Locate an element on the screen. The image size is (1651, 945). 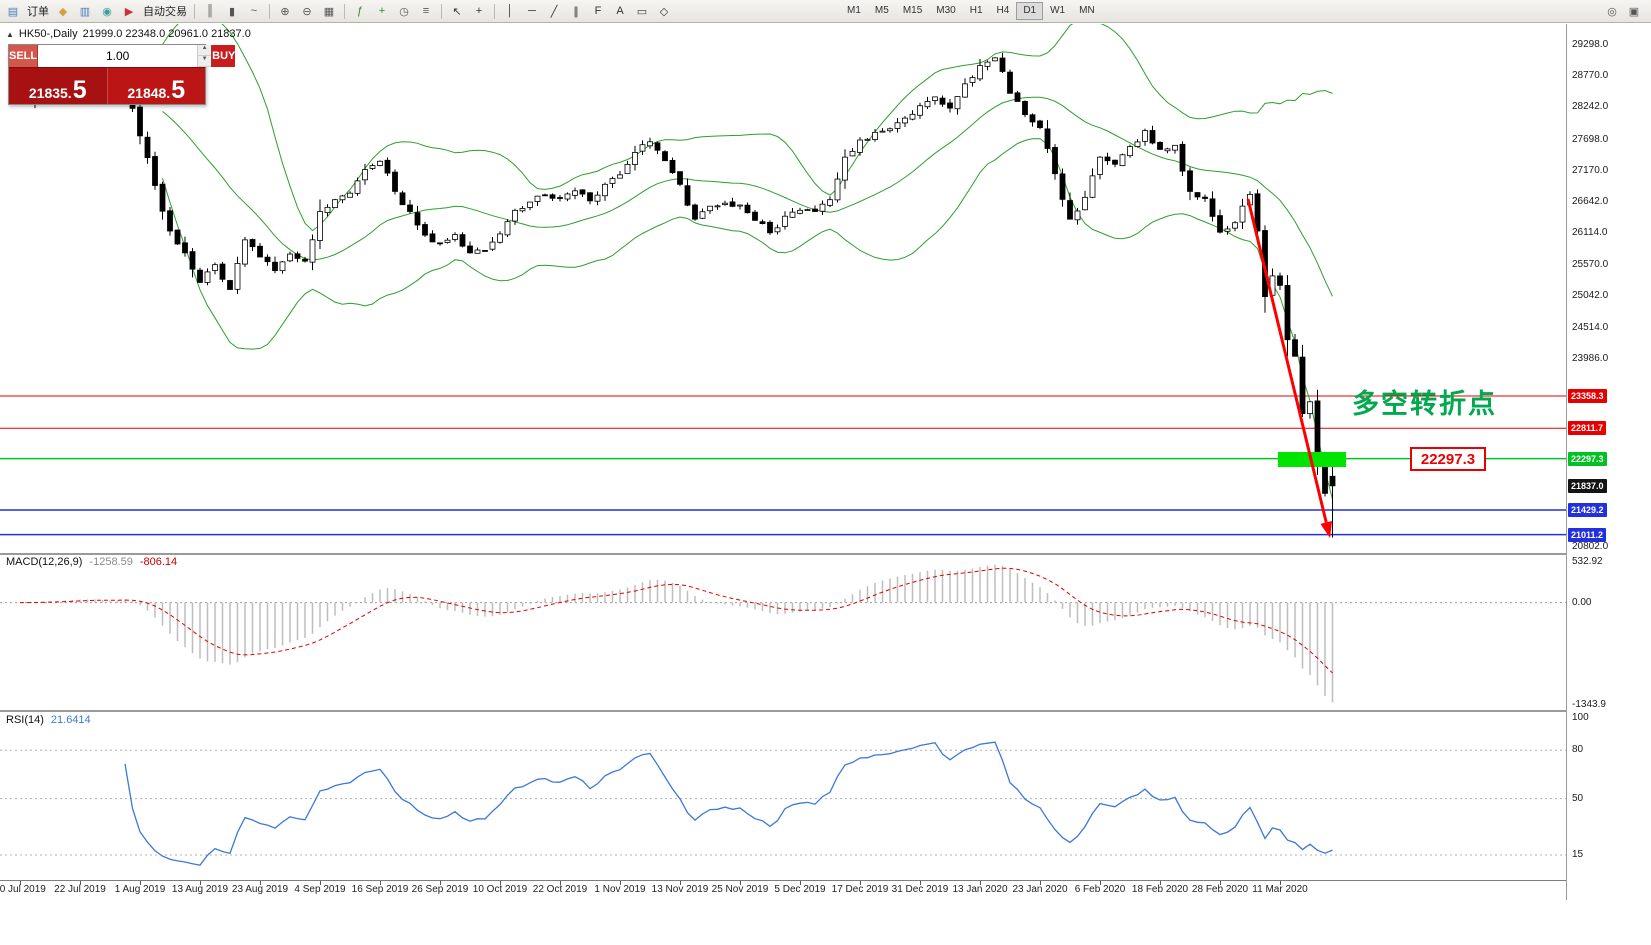
macd-header: MACD(12,26,9) -1258.59 -806.14 is located at coordinates (91, 562).